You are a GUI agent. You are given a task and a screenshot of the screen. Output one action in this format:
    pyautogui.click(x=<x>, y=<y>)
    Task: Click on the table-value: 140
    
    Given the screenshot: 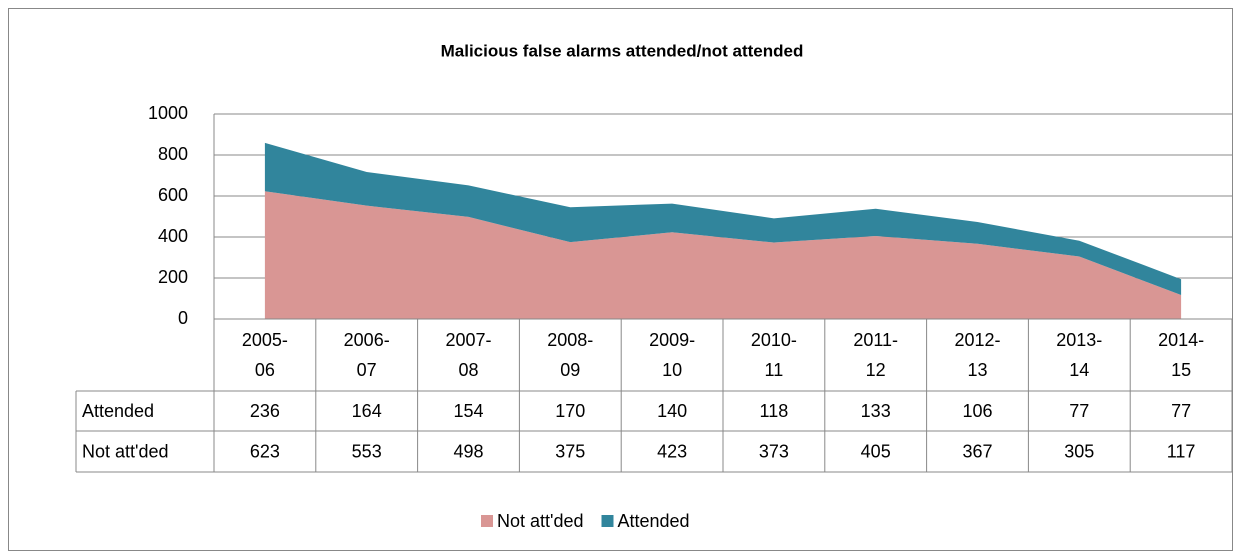 What is the action you would take?
    pyautogui.click(x=672, y=411)
    